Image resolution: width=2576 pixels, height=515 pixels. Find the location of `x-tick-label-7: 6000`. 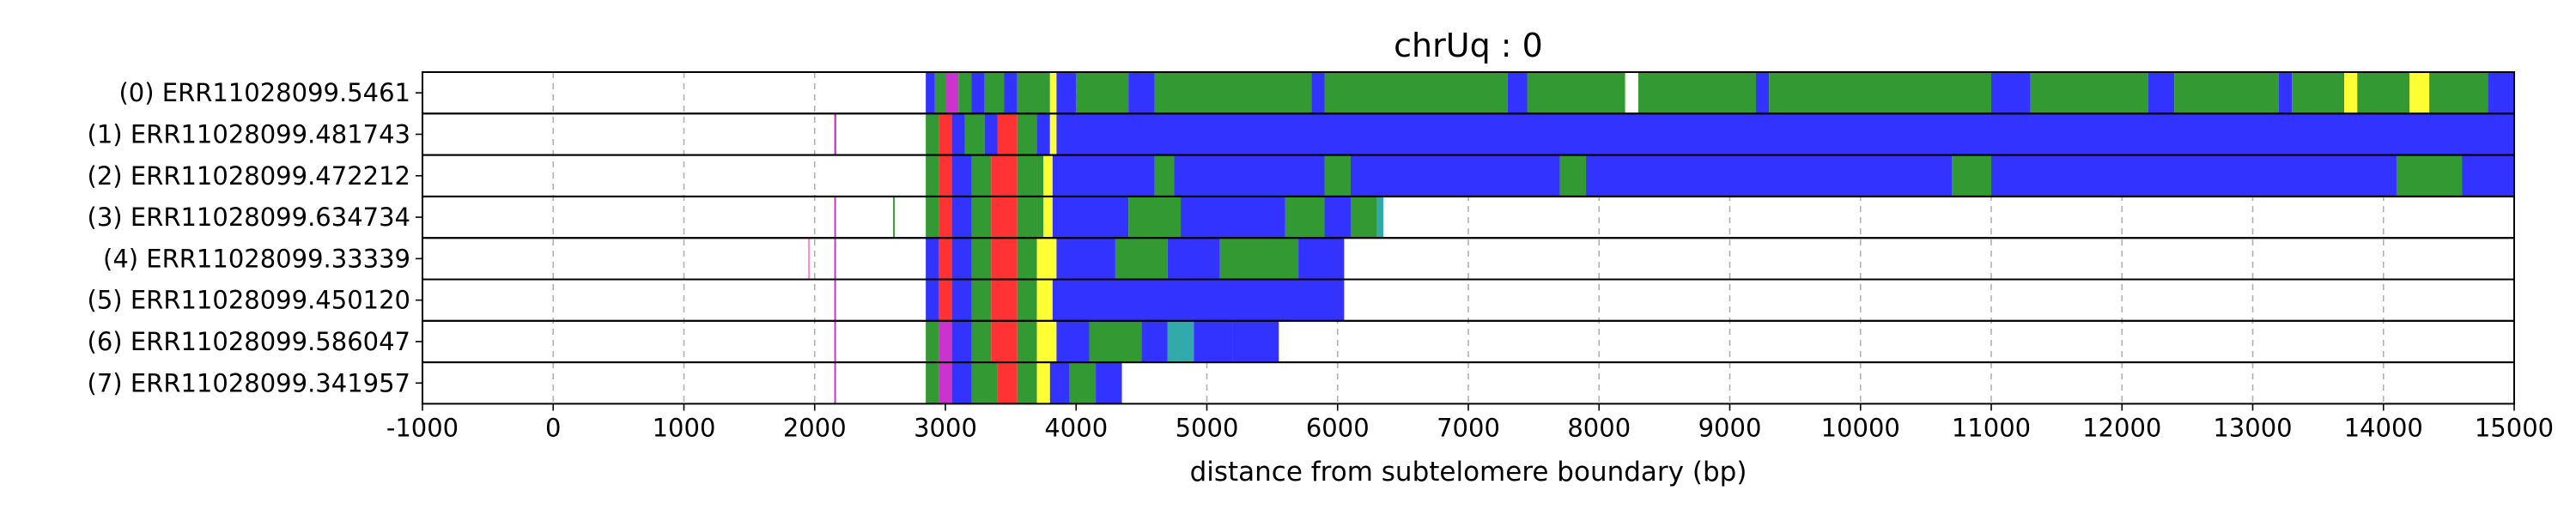

x-tick-label-7: 6000 is located at coordinates (1338, 427).